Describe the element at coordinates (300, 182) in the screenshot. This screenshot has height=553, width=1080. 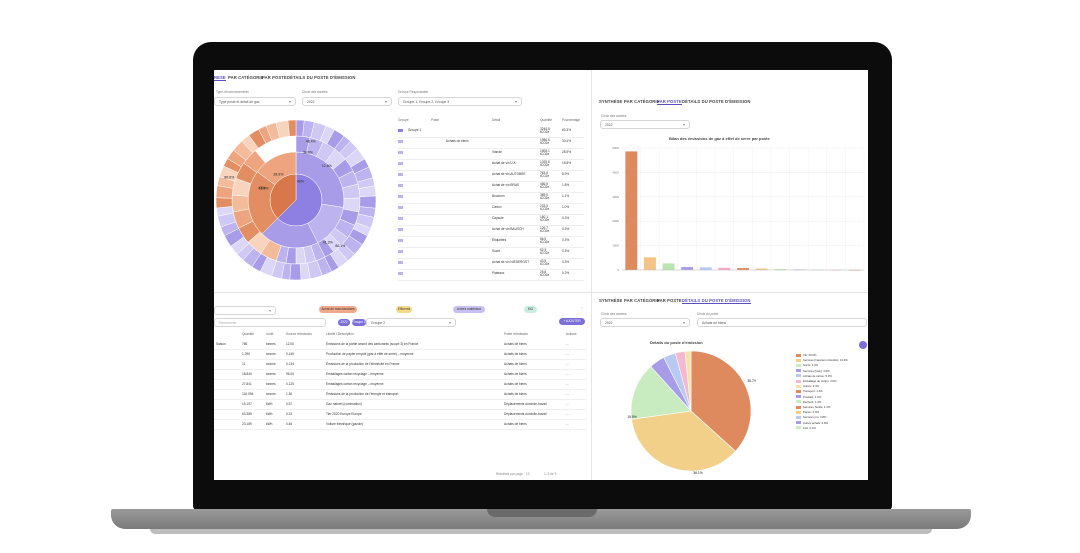
I see `sunburst-label: 40%` at that location.